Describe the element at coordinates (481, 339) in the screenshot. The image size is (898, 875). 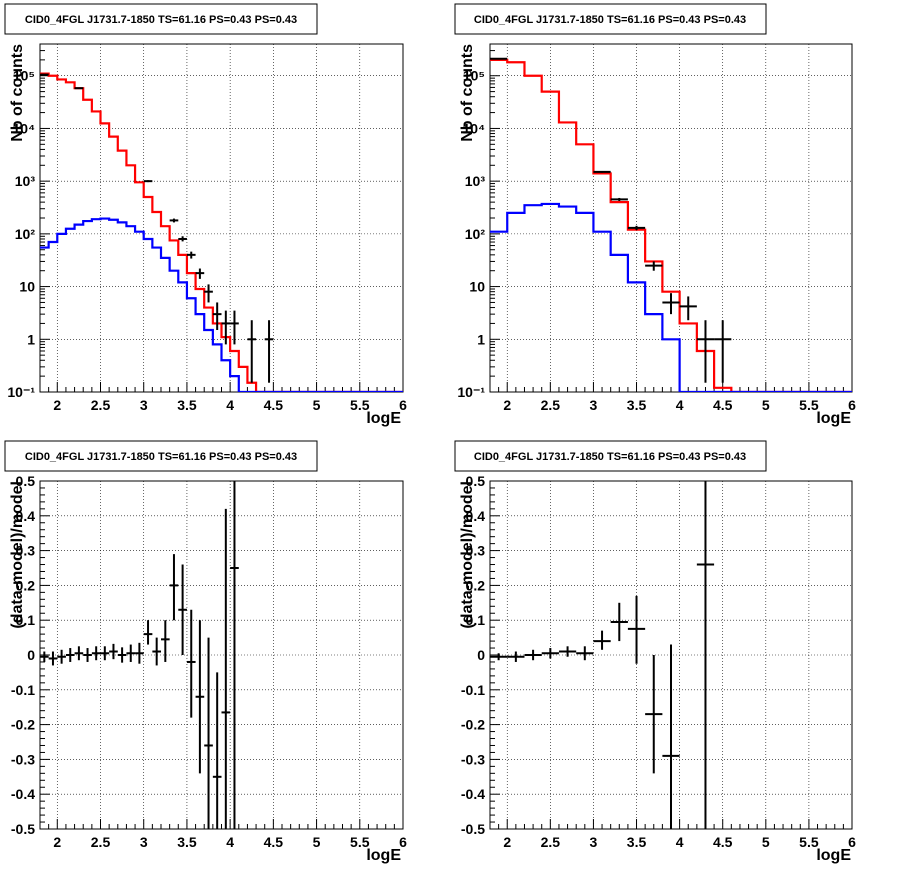
I see `y-tick-label: 1` at that location.